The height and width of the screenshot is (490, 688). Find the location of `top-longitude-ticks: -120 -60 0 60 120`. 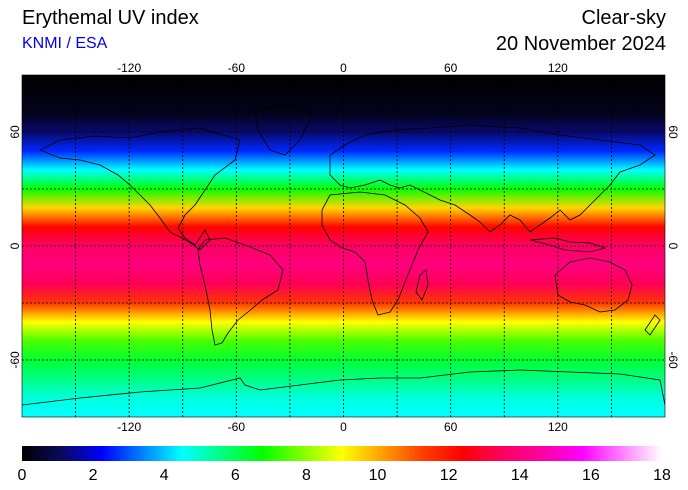

top-longitude-ticks: -120 -60 0 60 120 is located at coordinates (342, 68).